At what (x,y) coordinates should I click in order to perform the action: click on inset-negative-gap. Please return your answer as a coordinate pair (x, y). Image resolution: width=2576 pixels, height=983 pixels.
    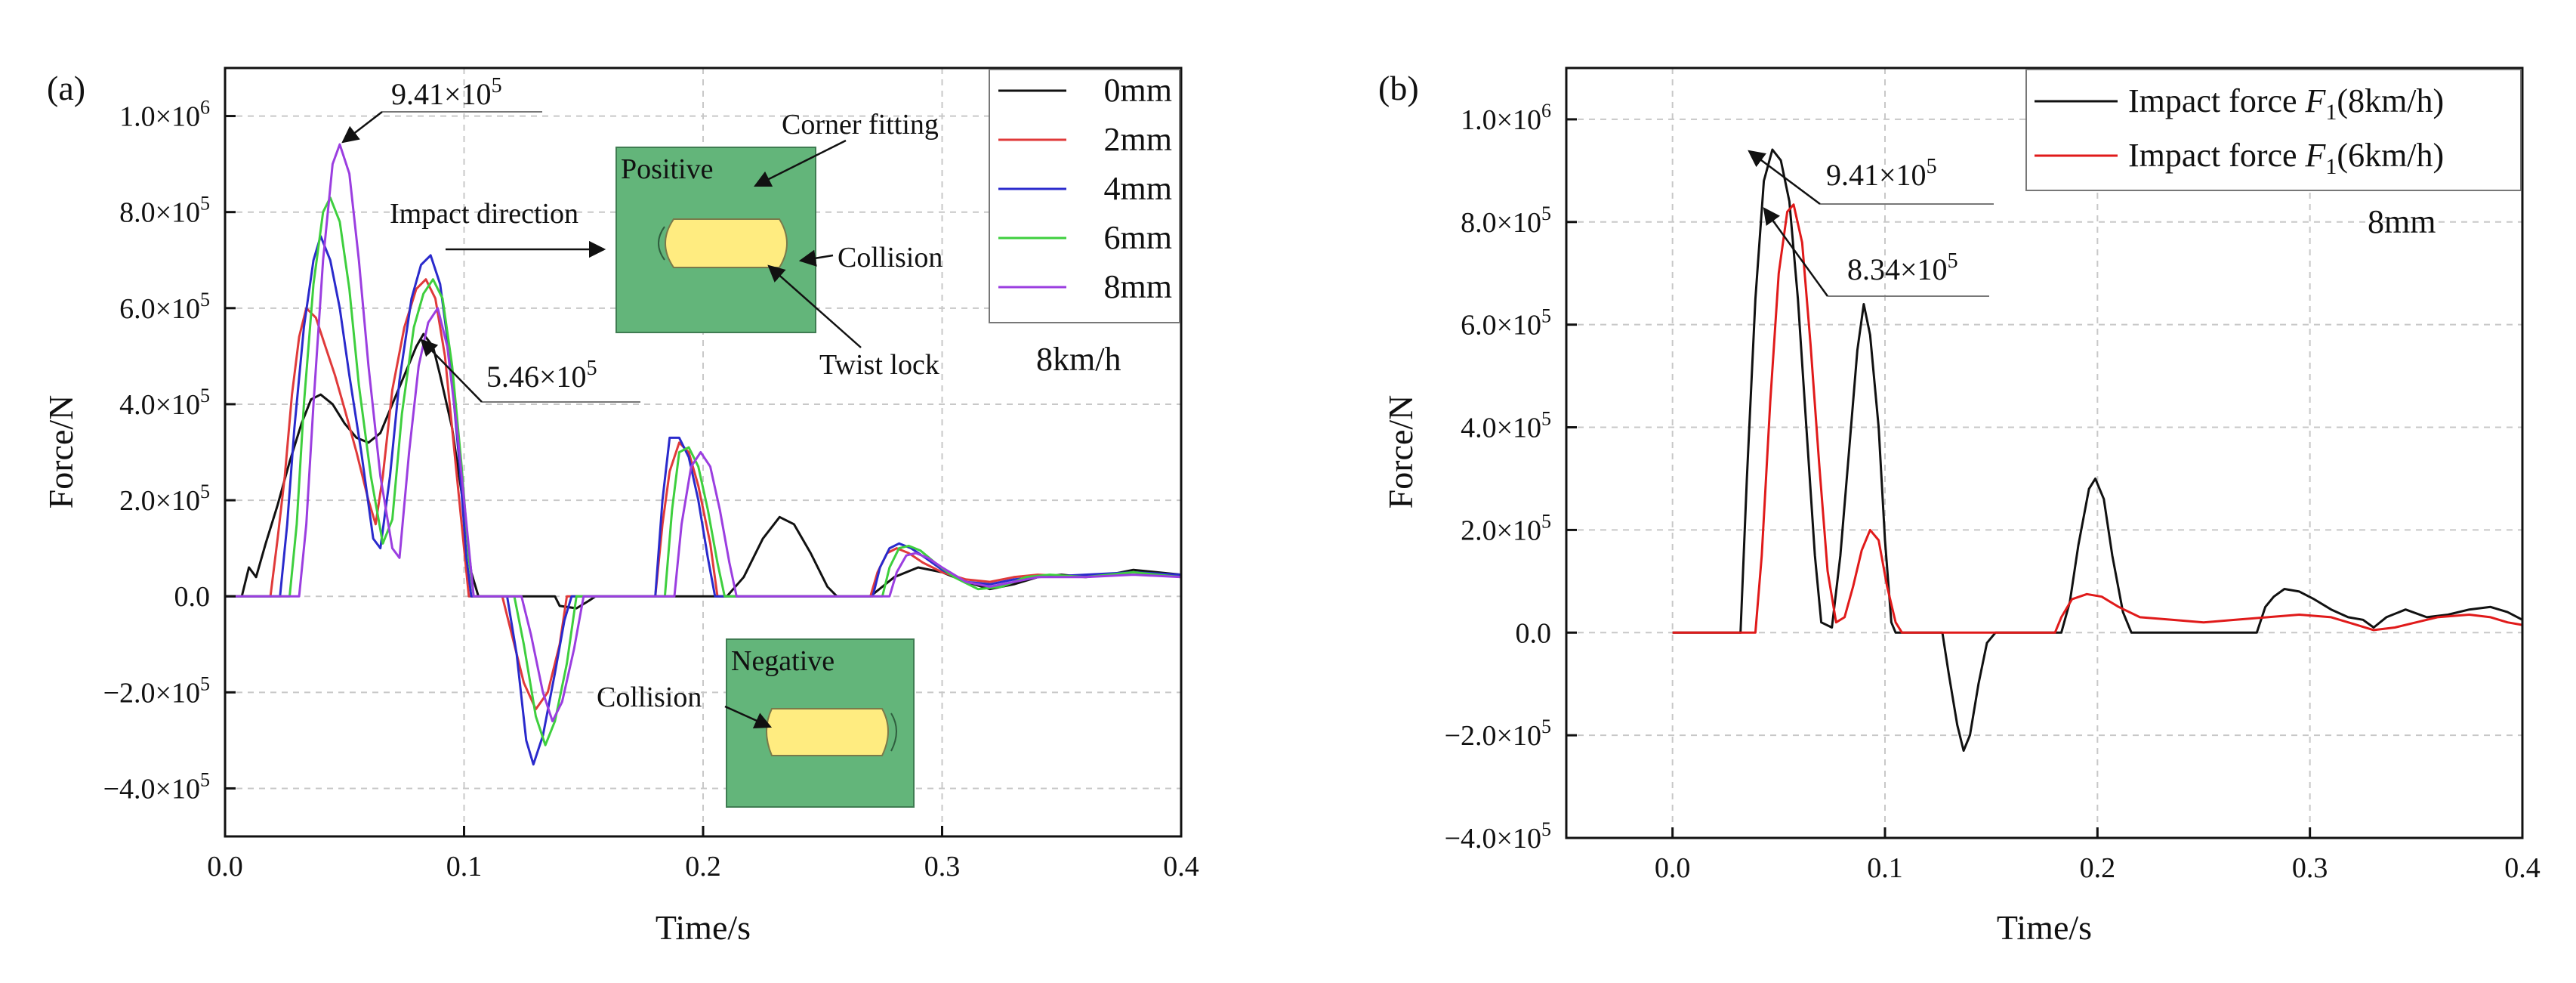
    Looking at the image, I should click on (893, 732).